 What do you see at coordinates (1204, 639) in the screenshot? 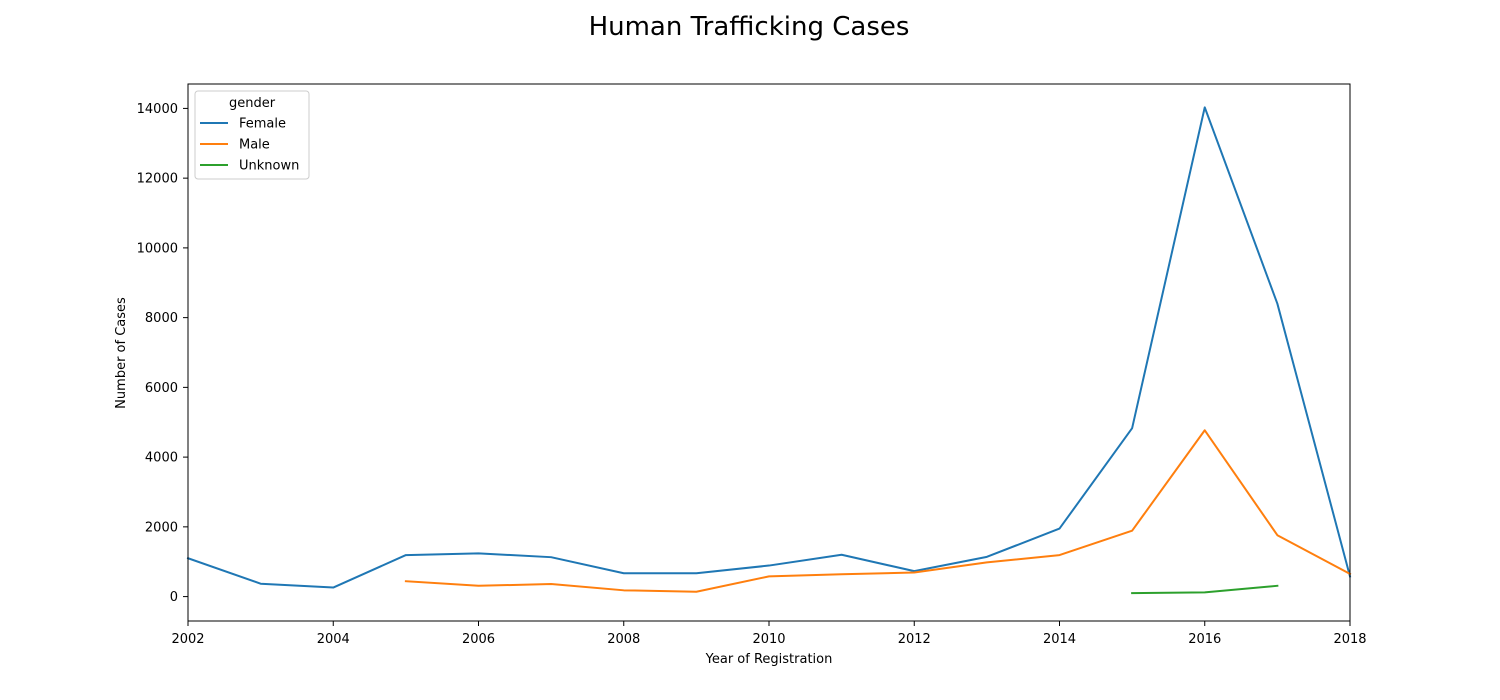
I see `x-tick-label: 2016` at bounding box center [1204, 639].